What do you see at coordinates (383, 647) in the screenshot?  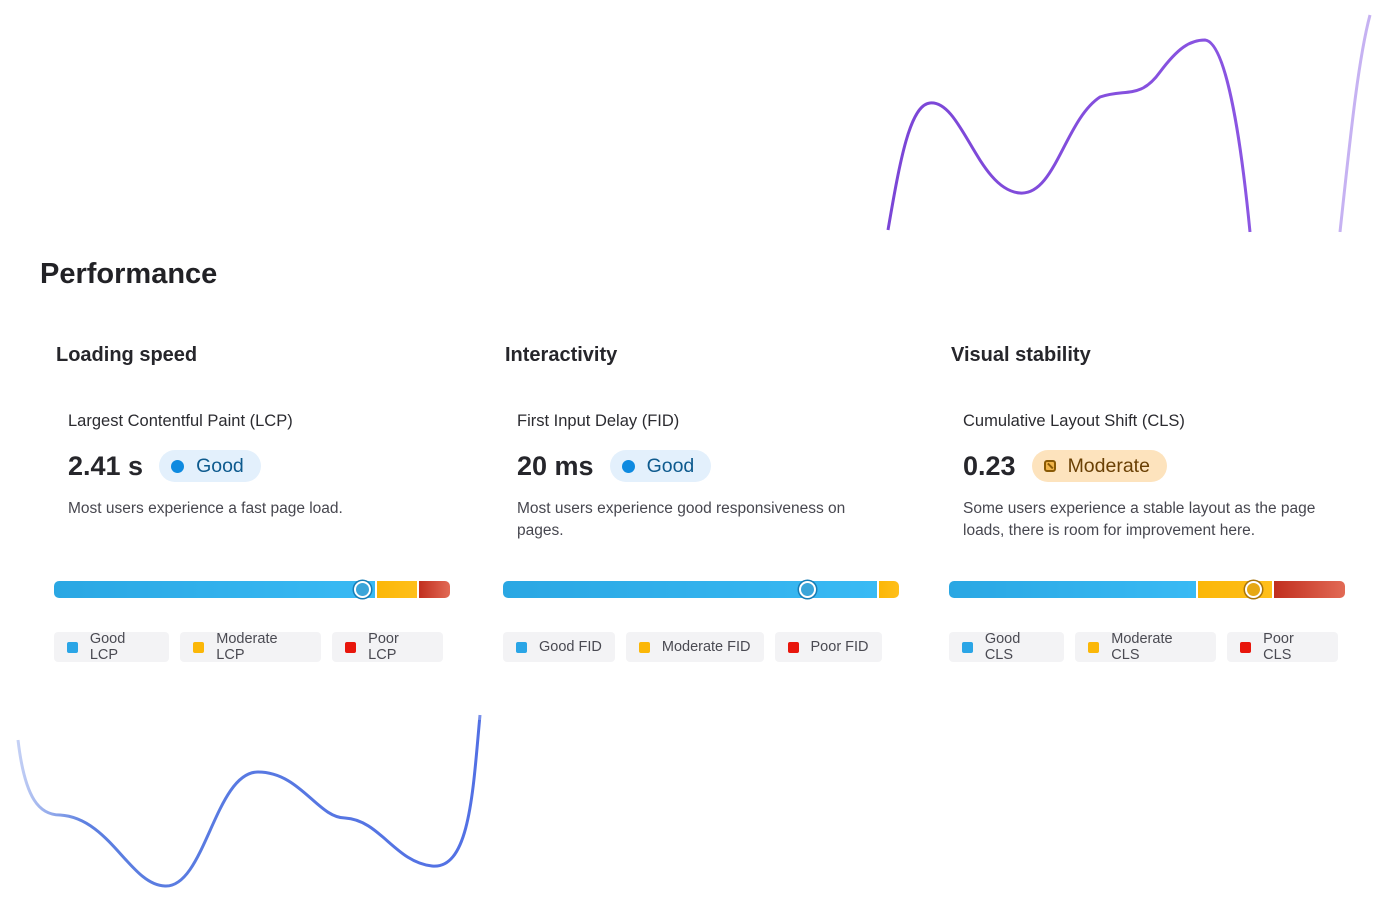 I see `legend-label: Poor LCP` at bounding box center [383, 647].